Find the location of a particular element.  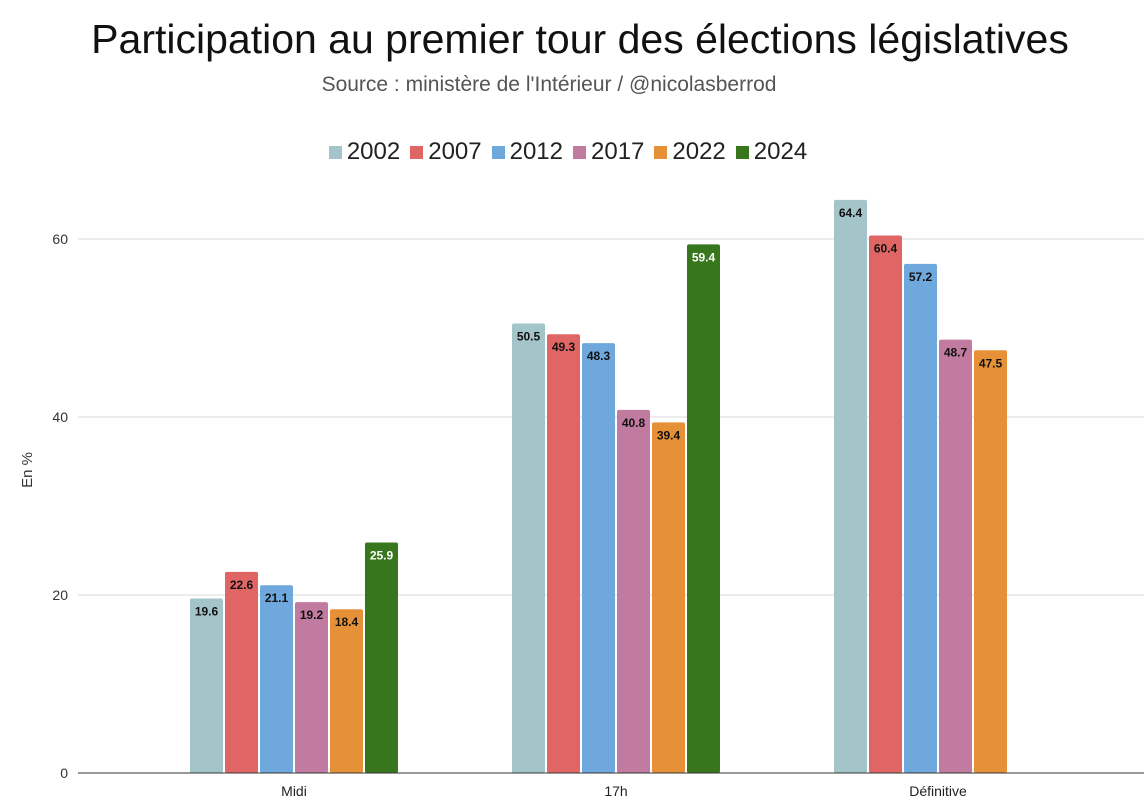

data-label: 22.6 is located at coordinates (242, 585).